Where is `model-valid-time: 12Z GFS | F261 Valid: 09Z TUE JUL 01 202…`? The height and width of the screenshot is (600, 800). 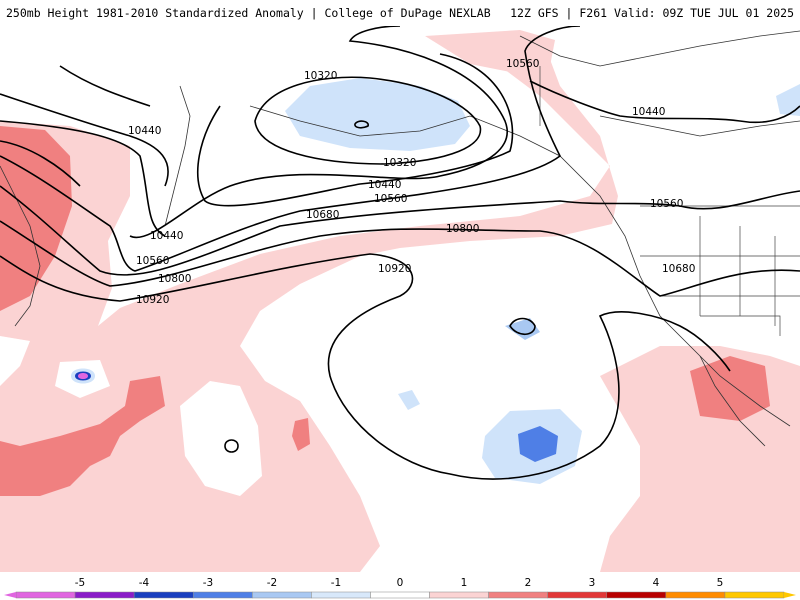 model-valid-time: 12Z GFS | F261 Valid: 09Z TUE JUL 01 202… is located at coordinates (652, 13).